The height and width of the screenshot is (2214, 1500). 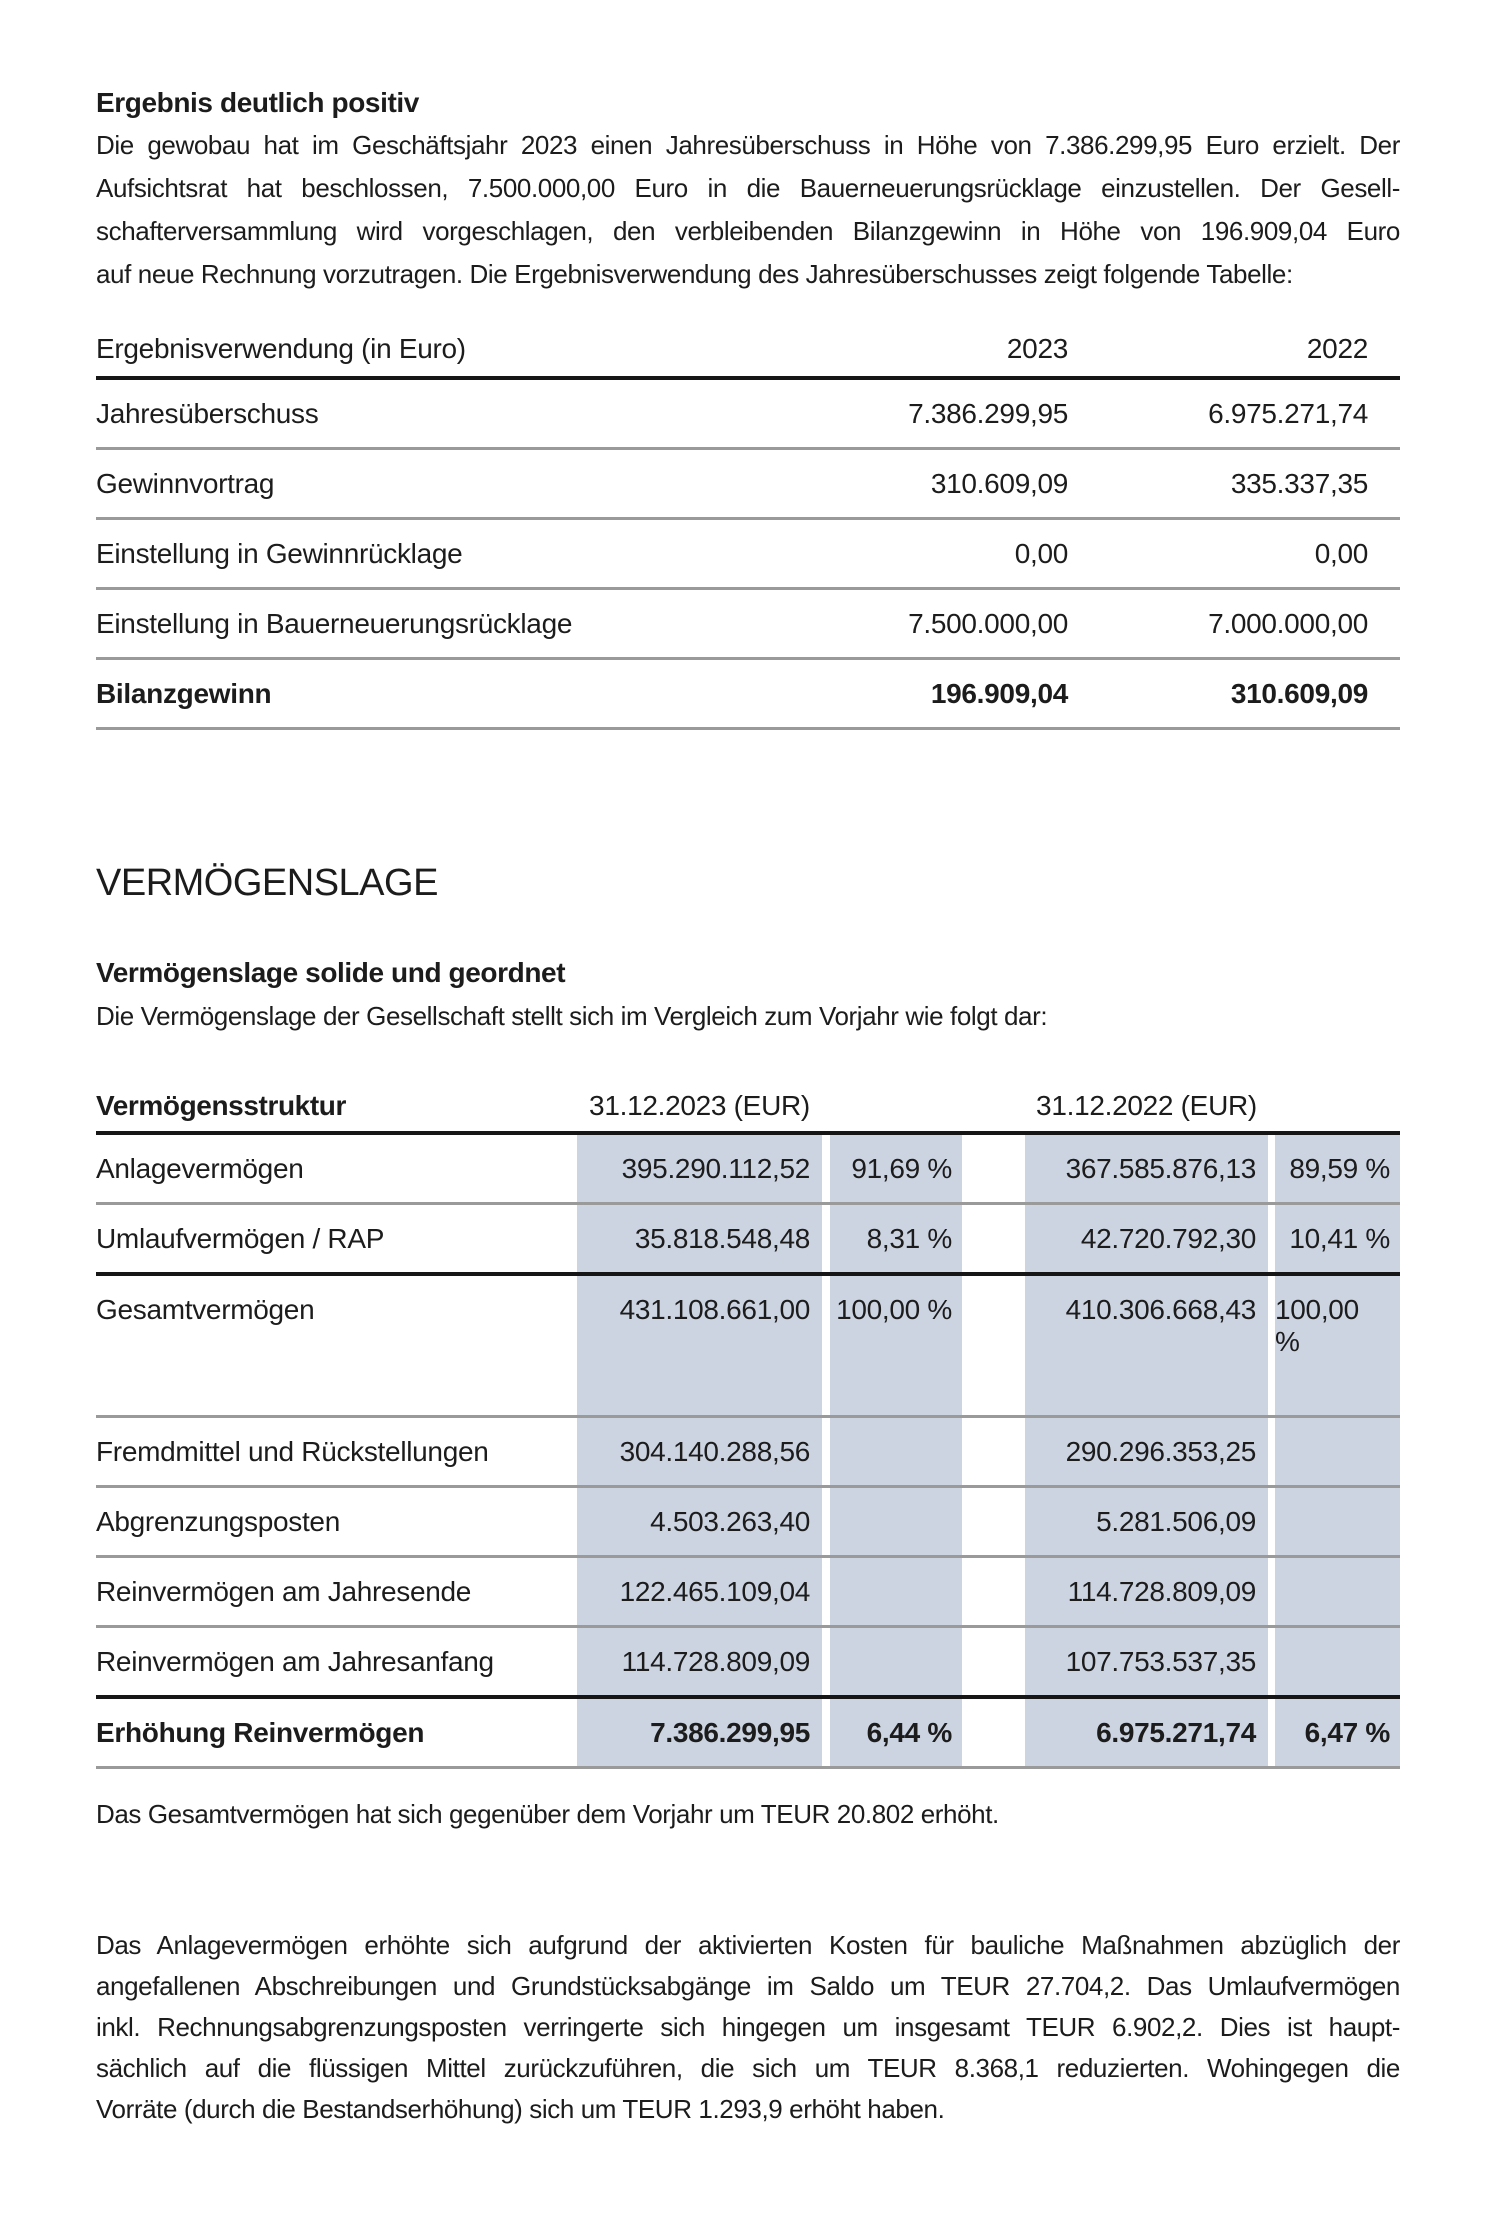 I want to click on cell-value-2023: 35.818.548,48, so click(x=699, y=1238).